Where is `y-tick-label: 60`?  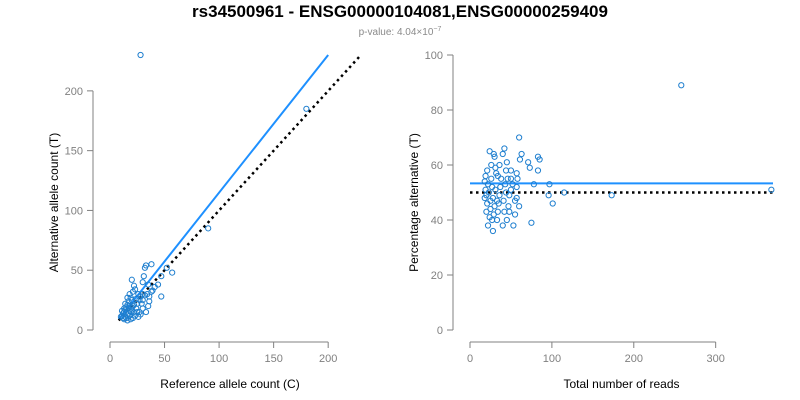
y-tick-label: 60 is located at coordinates (437, 166).